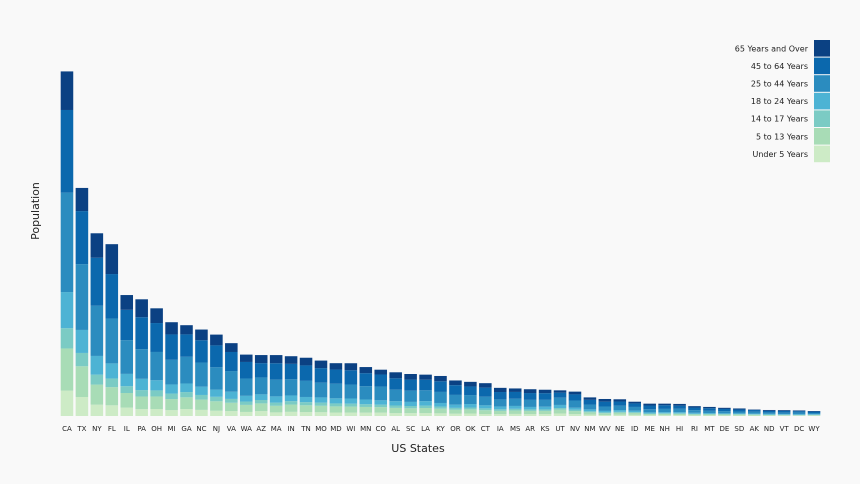  I want to click on x-tick-label: NC, so click(201, 429).